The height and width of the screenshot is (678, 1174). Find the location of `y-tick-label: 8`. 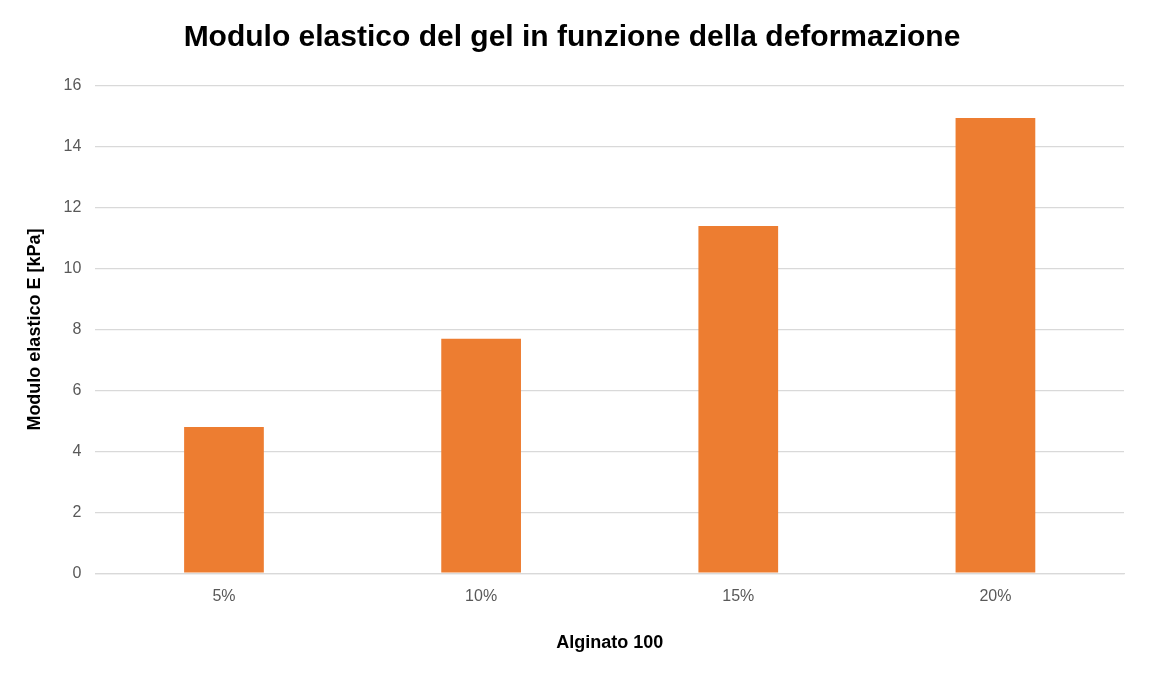

y-tick-label: 8 is located at coordinates (77, 329).